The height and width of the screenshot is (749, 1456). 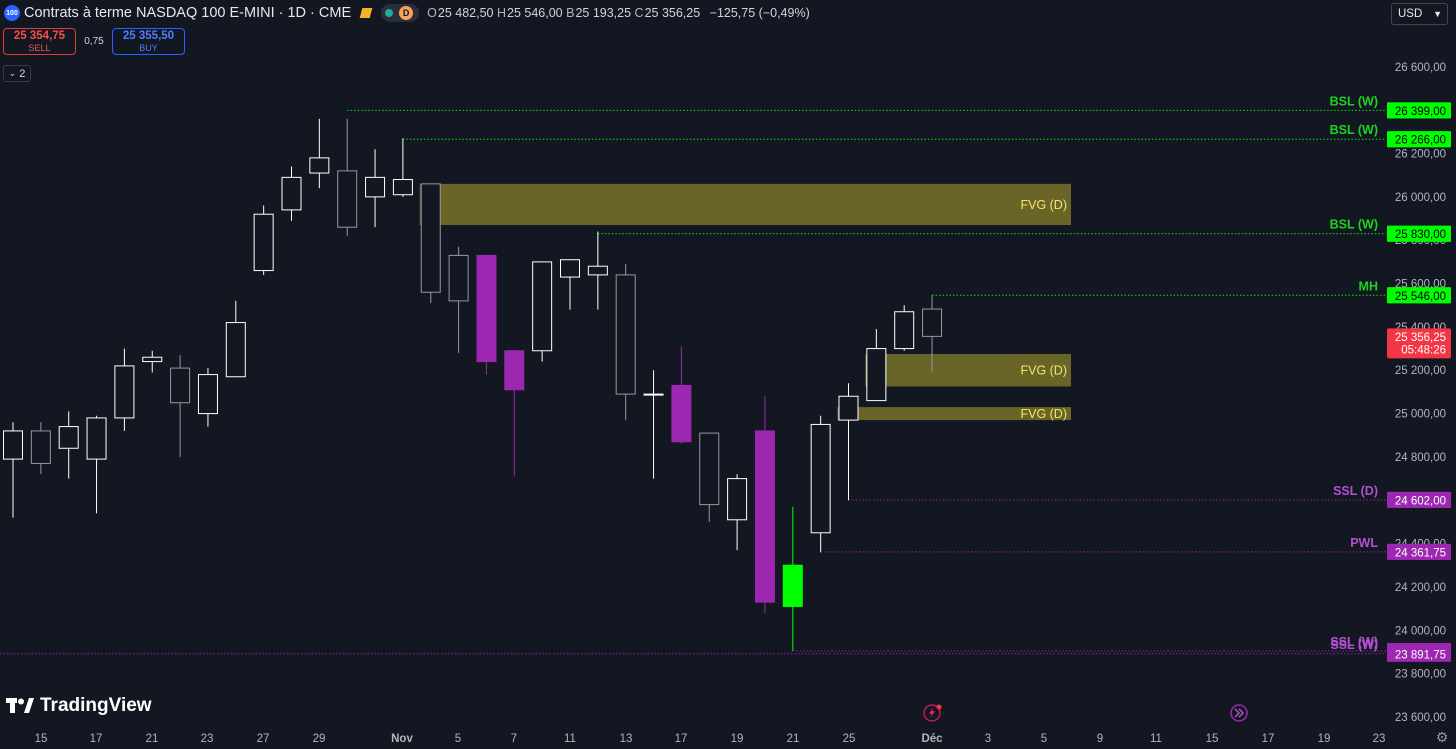 I want to click on gear-icon: ⚙, so click(x=1442, y=737).